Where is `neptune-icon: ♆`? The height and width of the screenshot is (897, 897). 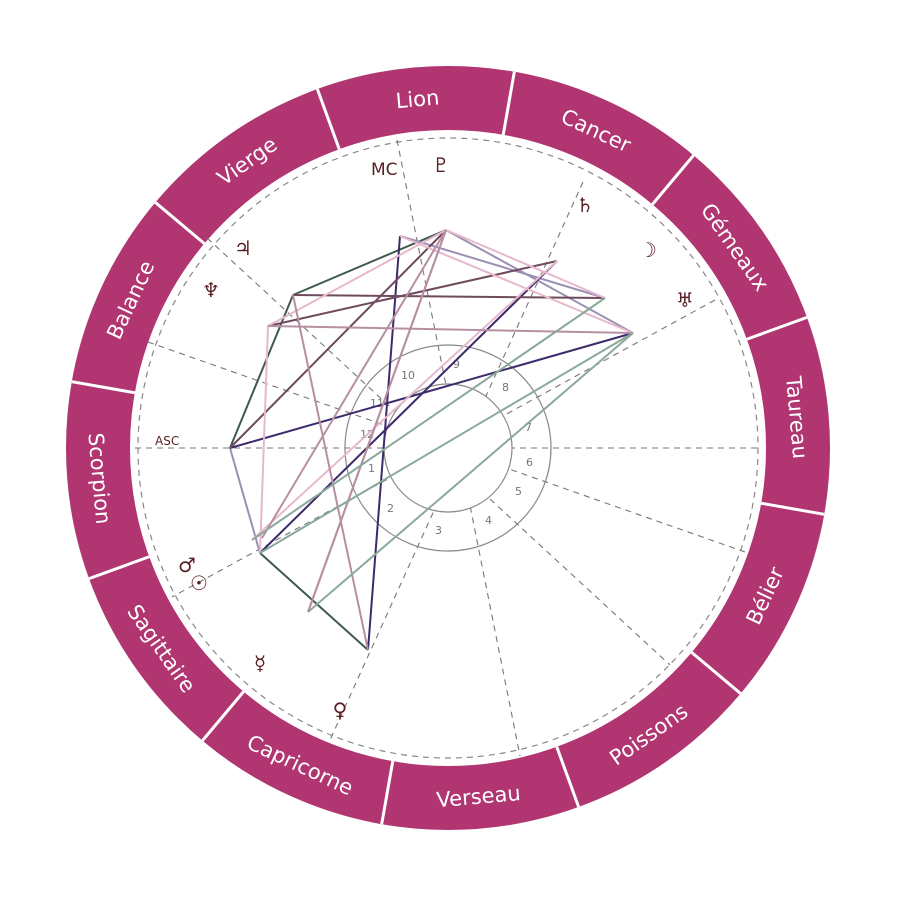
neptune-icon: ♆ is located at coordinates (211, 290).